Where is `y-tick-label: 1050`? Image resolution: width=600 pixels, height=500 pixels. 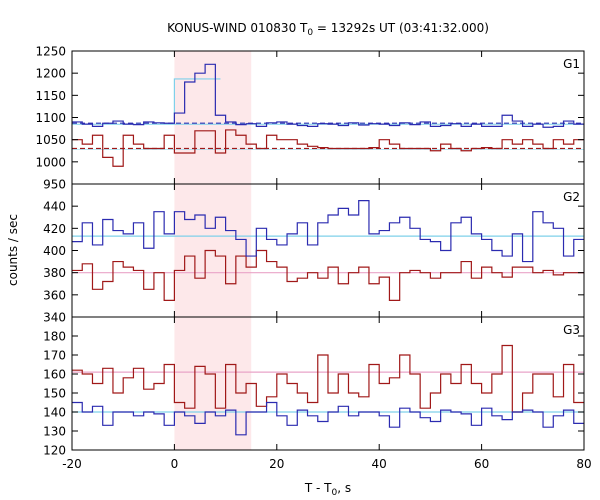
y-tick-label: 1050 is located at coordinates (50, 140).